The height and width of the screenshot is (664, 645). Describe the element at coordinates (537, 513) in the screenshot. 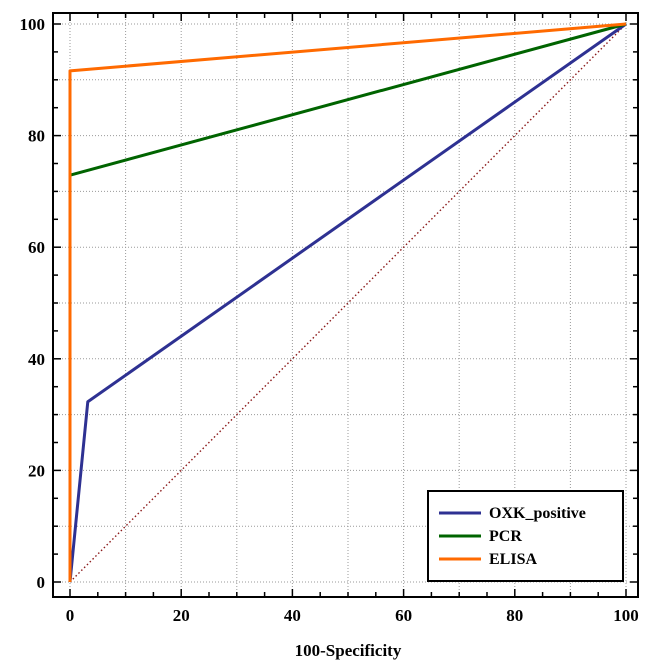

I see `legend-label: OXK_positive` at that location.